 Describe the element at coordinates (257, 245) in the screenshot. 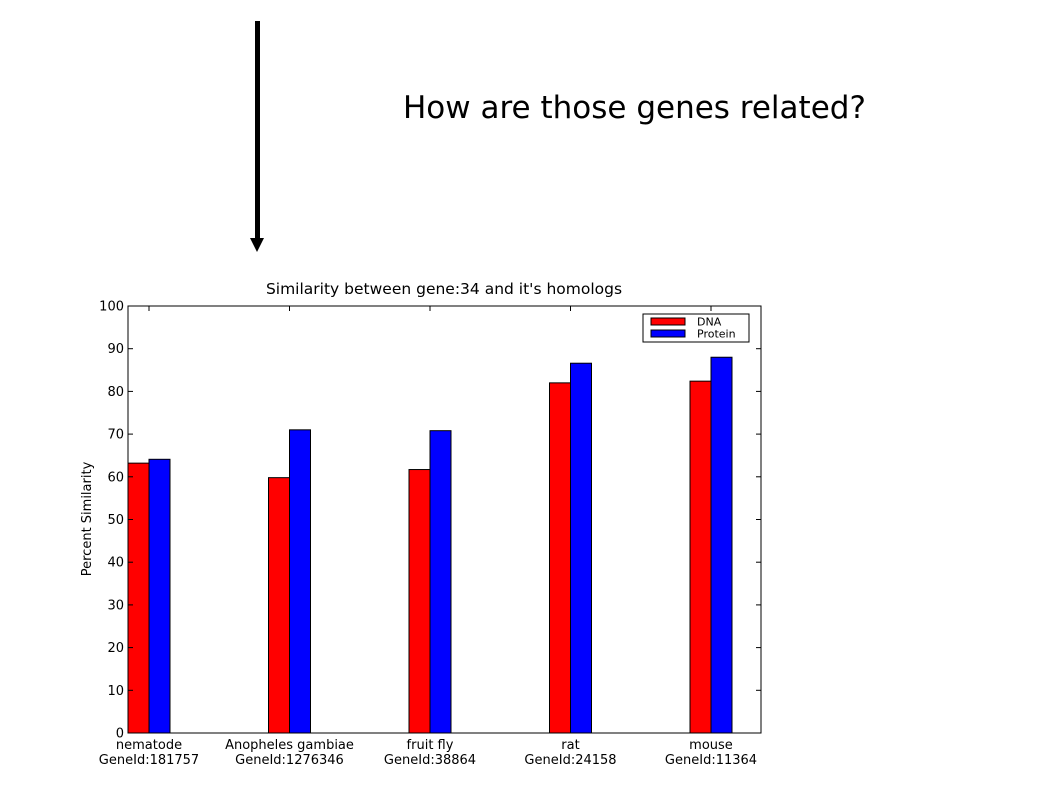

I see `down-arrow-icon` at that location.